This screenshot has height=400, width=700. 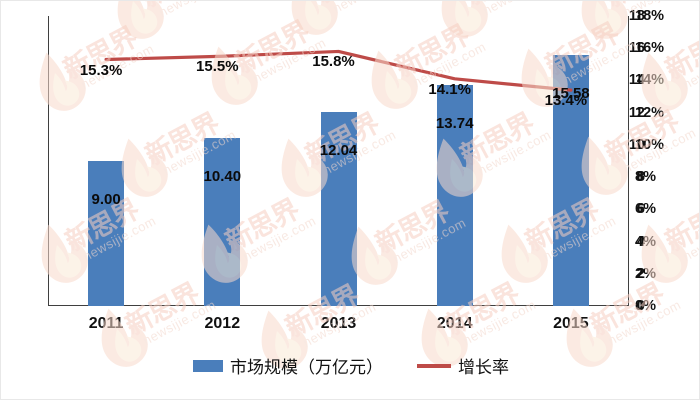 I want to click on bar-value-label-2012: 10.40, so click(x=222, y=177).